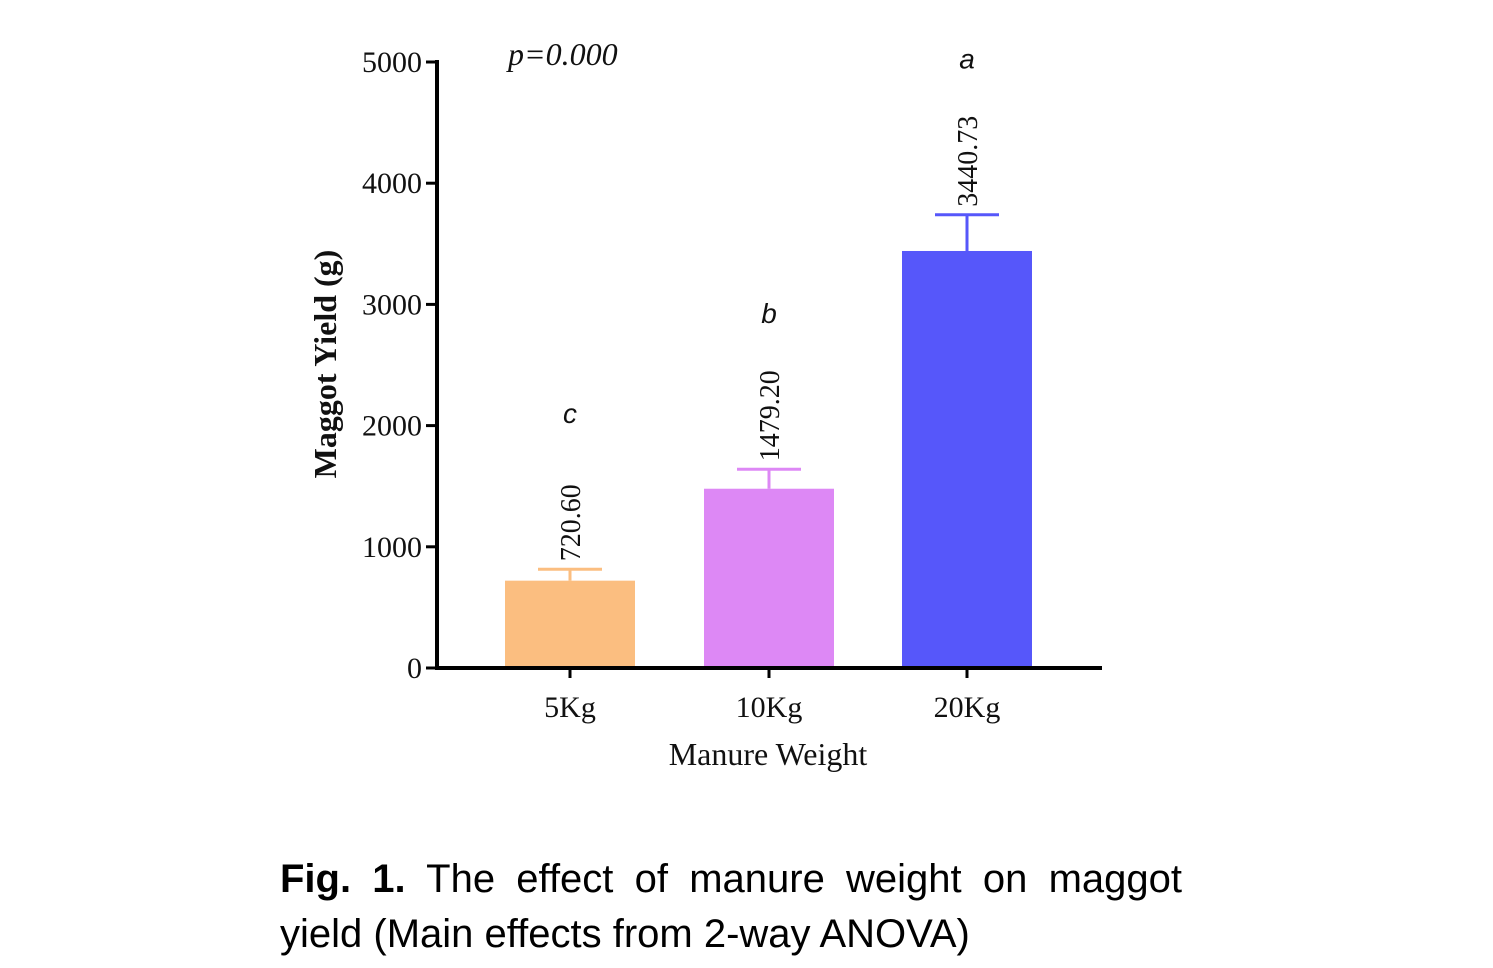 This screenshot has height=968, width=1493. I want to click on error-bars-layer, so click(768, 397).